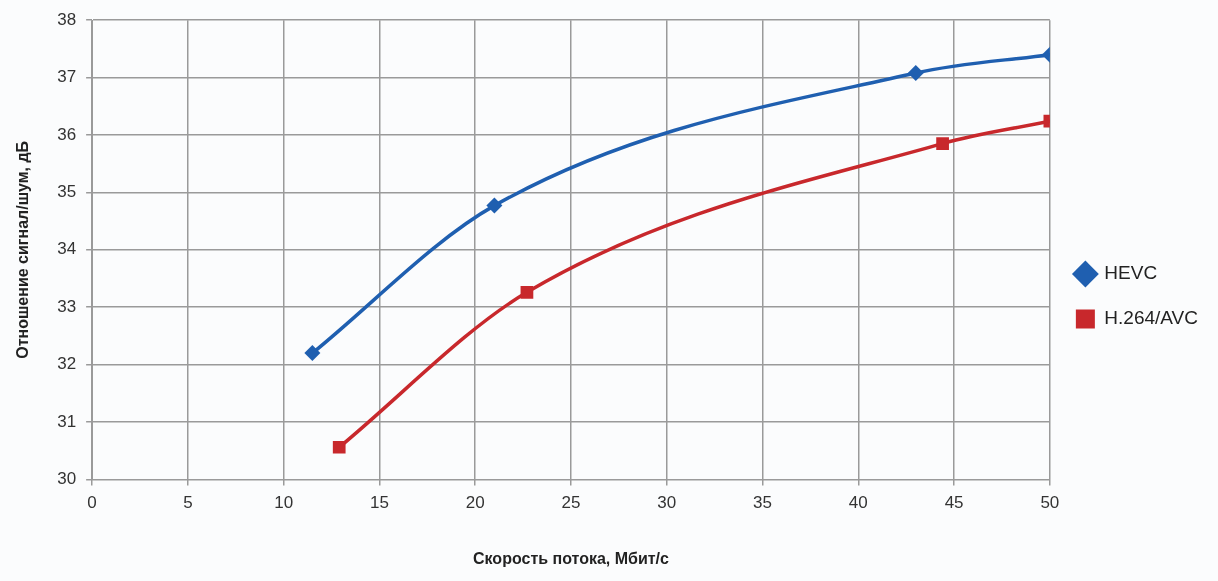  Describe the element at coordinates (67, 134) in the screenshot. I see `y-tick-label: 36` at that location.